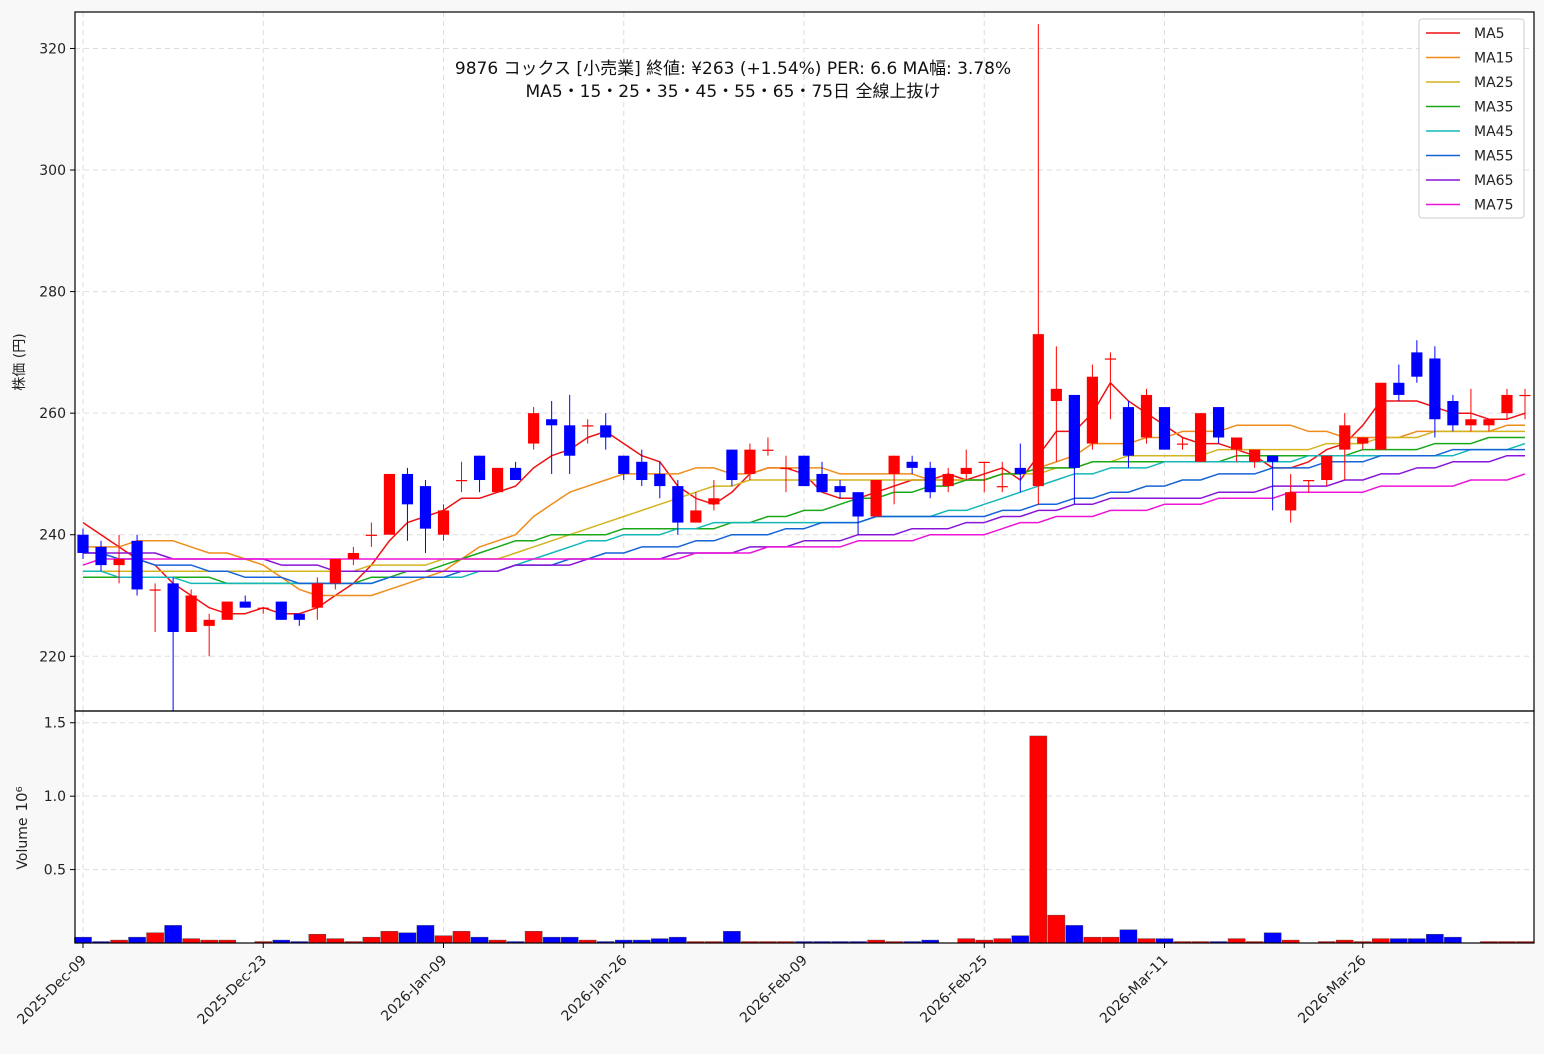 This screenshot has height=1054, width=1544. What do you see at coordinates (52, 293) in the screenshot?
I see `price-tick-label: 280` at bounding box center [52, 293].